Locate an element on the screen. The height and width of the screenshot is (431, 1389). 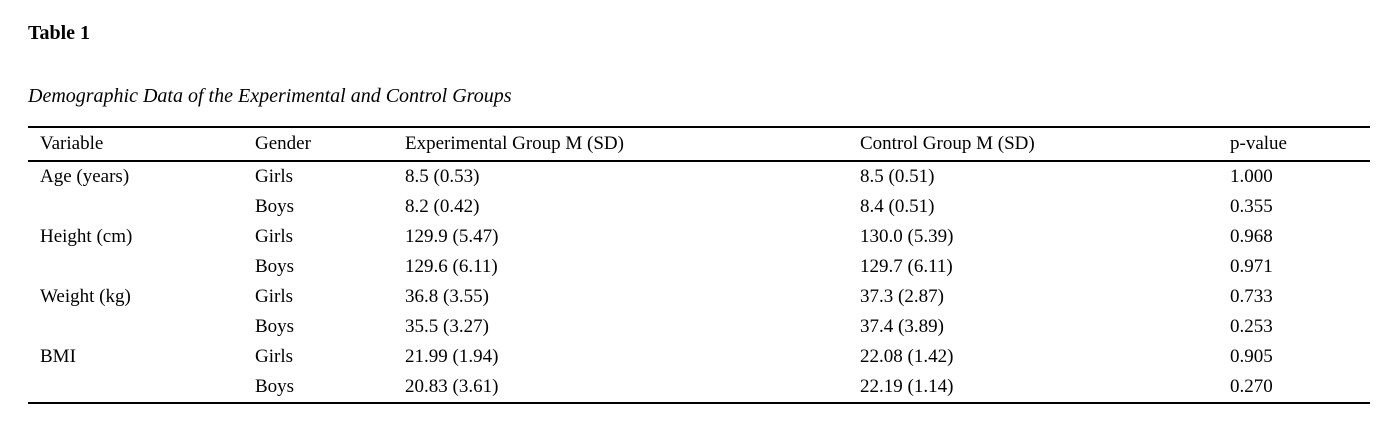
cell-experimental: 8.5 (0.53) is located at coordinates (442, 176).